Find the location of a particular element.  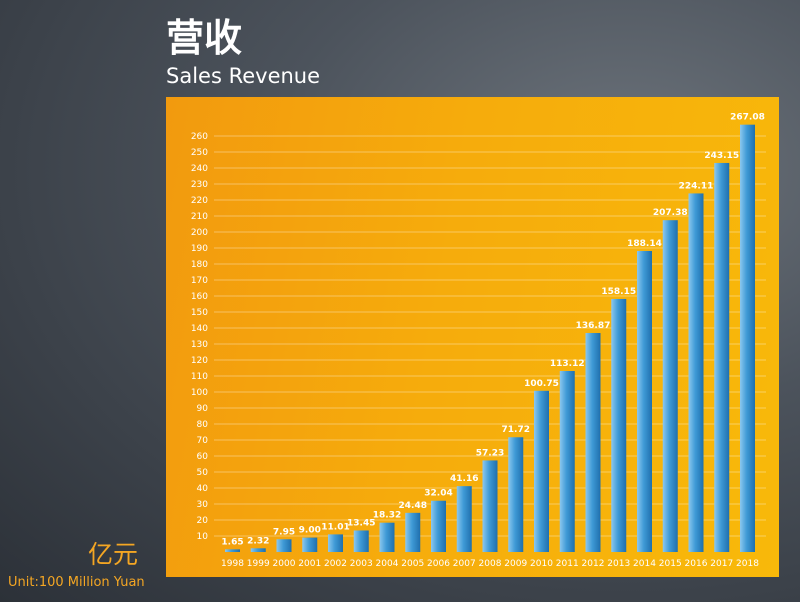

y-tick-label: 40 is located at coordinates (203, 489).